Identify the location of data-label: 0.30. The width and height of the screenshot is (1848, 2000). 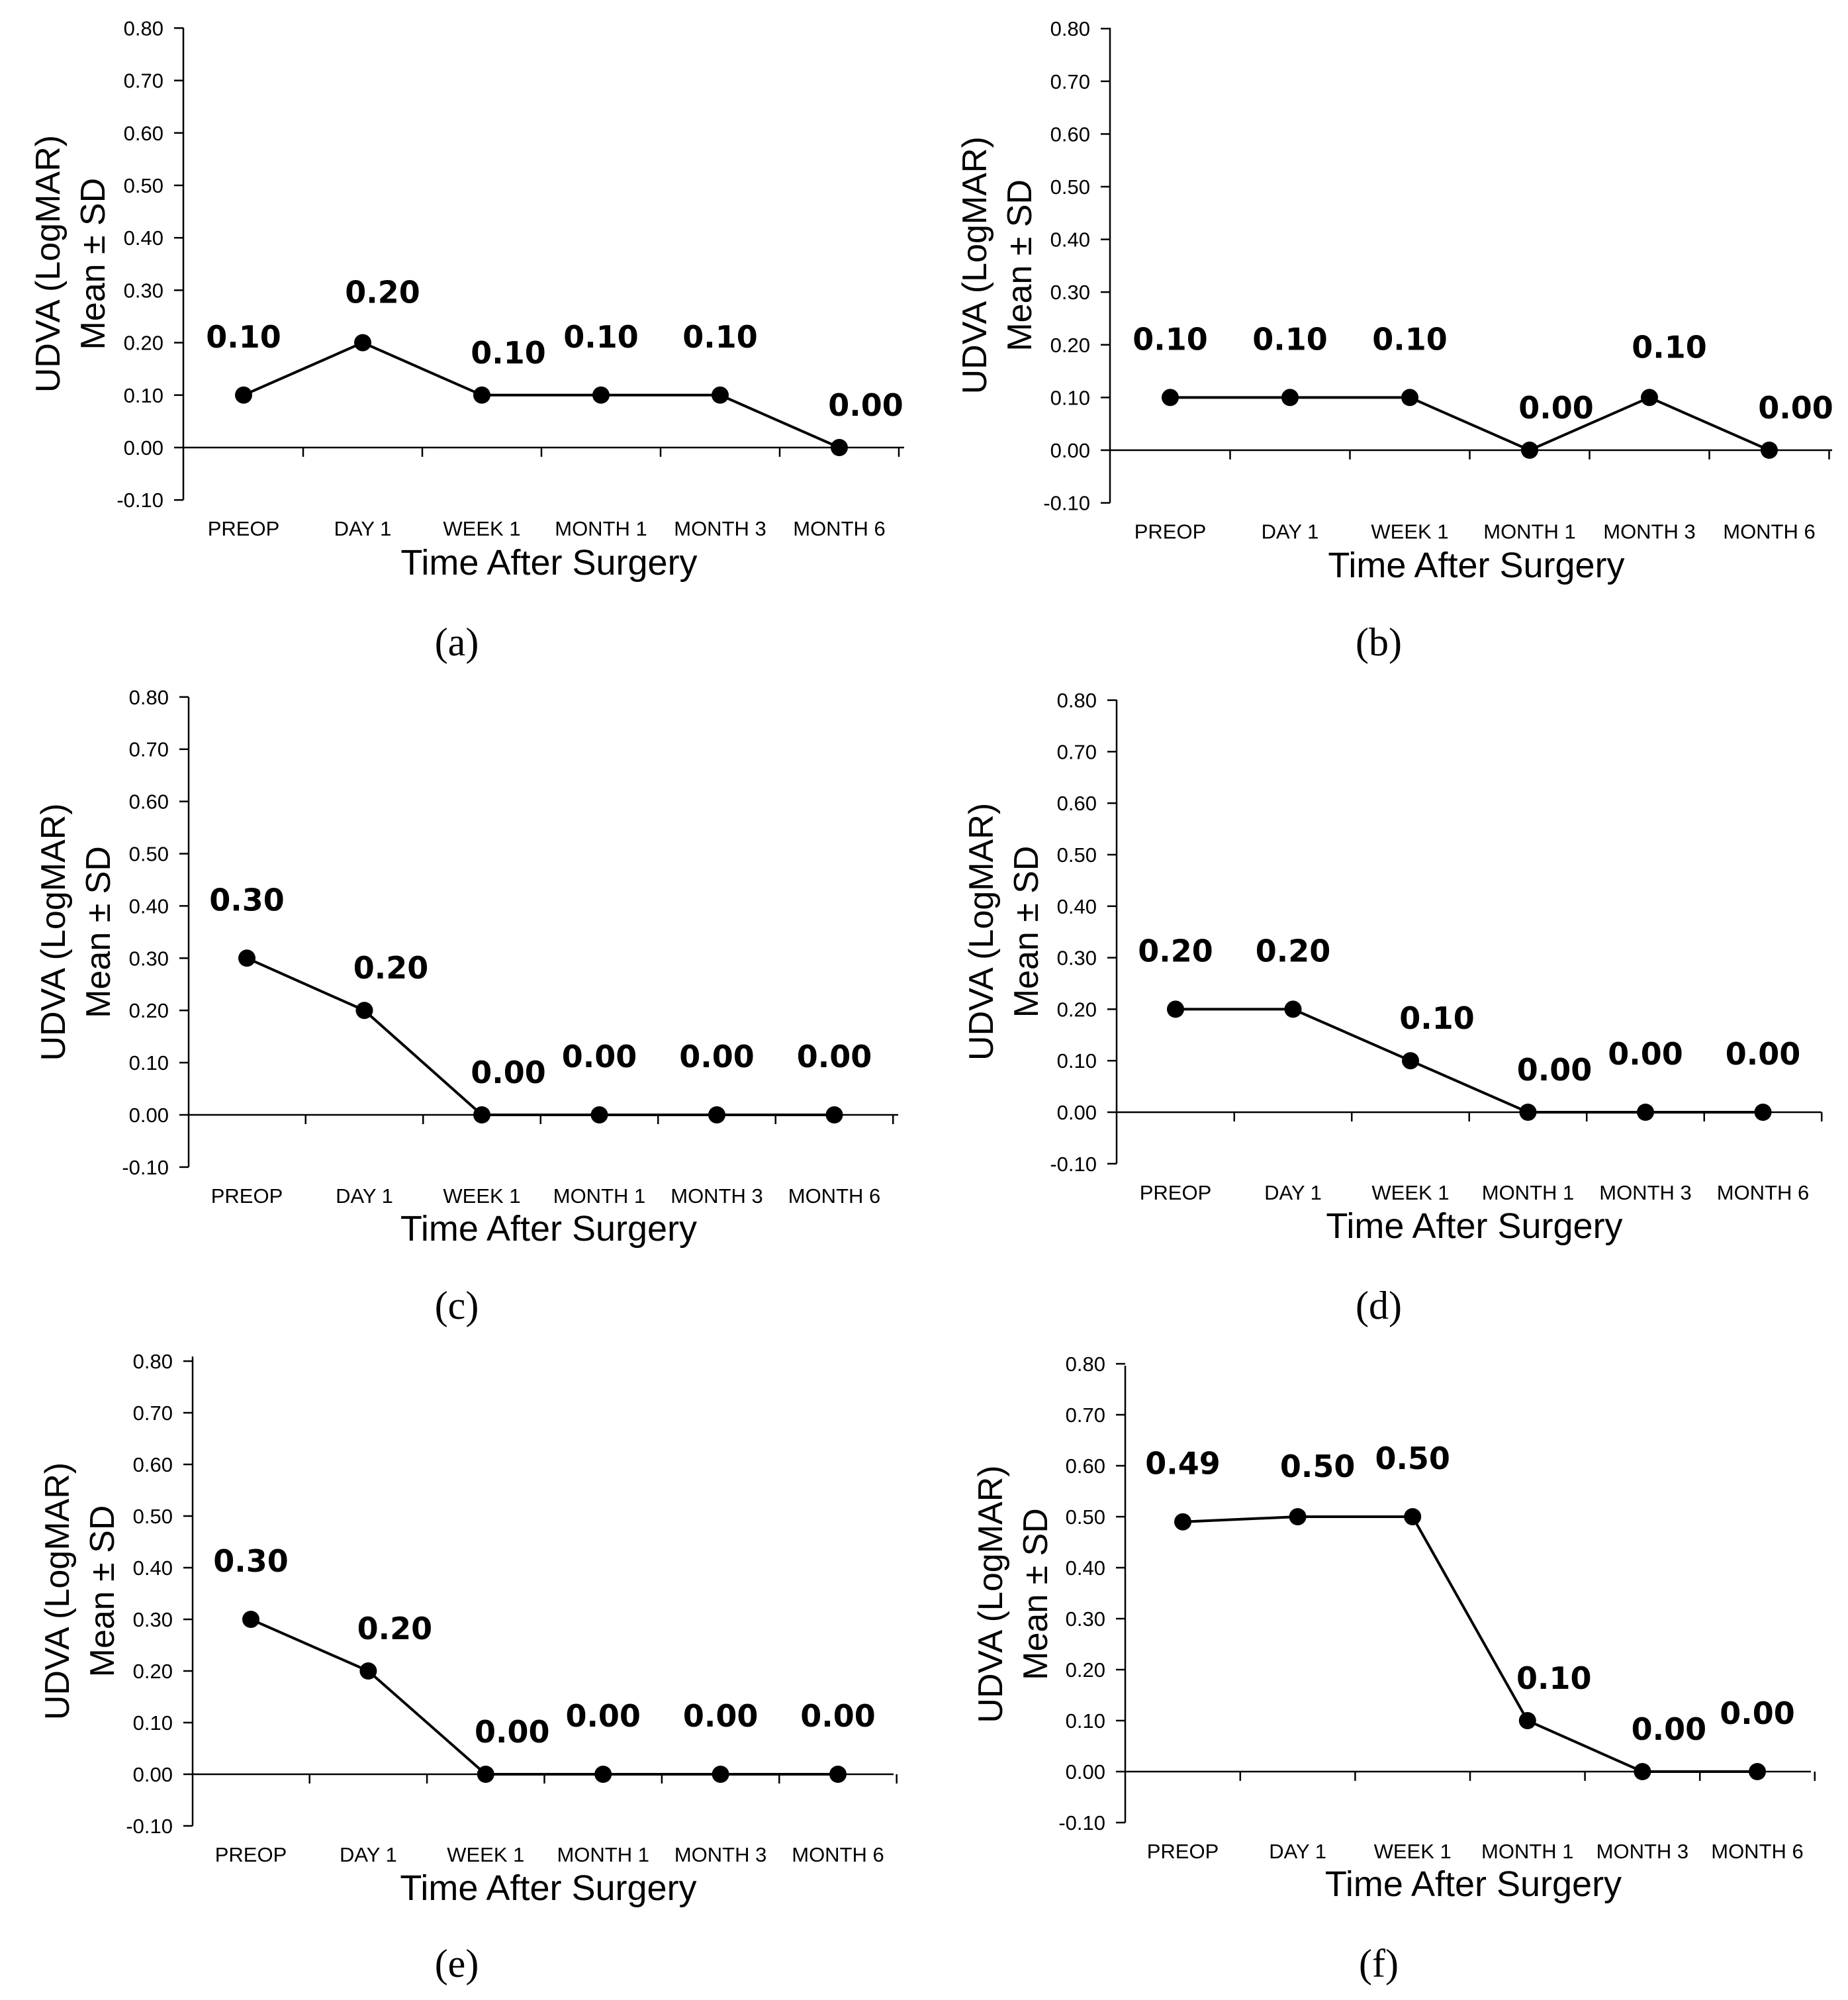
(247, 900).